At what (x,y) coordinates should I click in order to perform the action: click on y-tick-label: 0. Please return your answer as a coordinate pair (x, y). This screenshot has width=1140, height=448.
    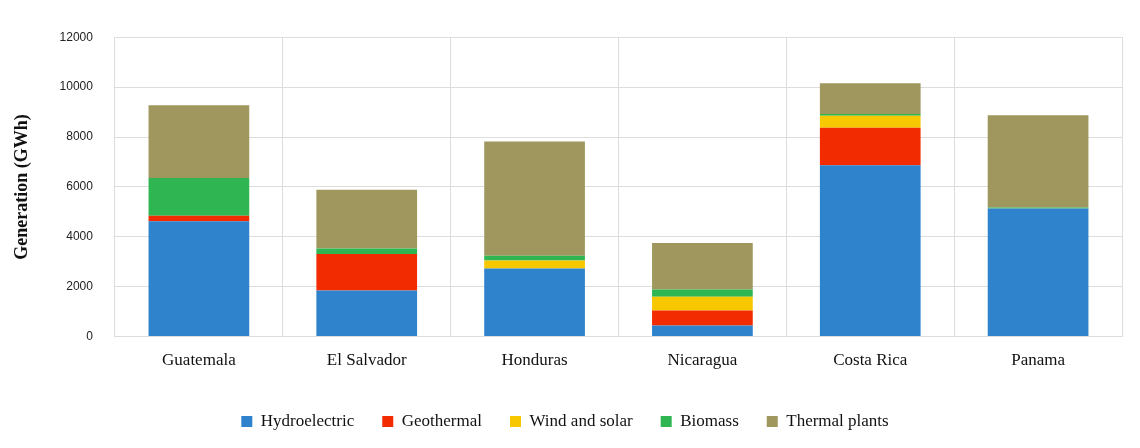
    Looking at the image, I should click on (90, 335).